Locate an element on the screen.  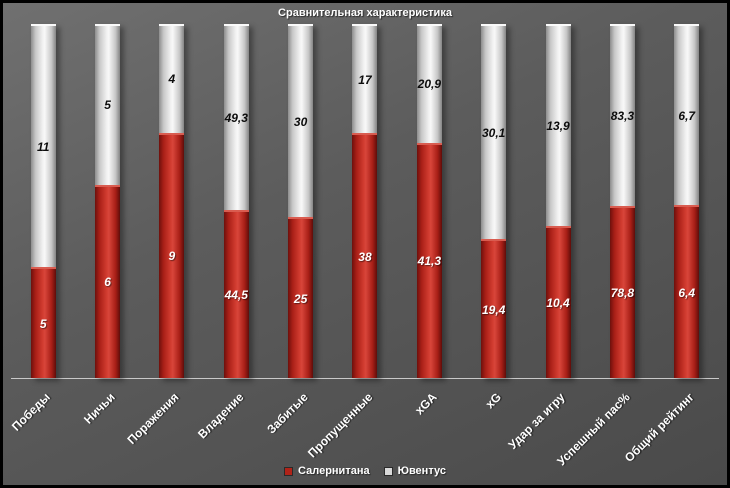
value-label-salernitana-10: 6,4 is located at coordinates (687, 292).